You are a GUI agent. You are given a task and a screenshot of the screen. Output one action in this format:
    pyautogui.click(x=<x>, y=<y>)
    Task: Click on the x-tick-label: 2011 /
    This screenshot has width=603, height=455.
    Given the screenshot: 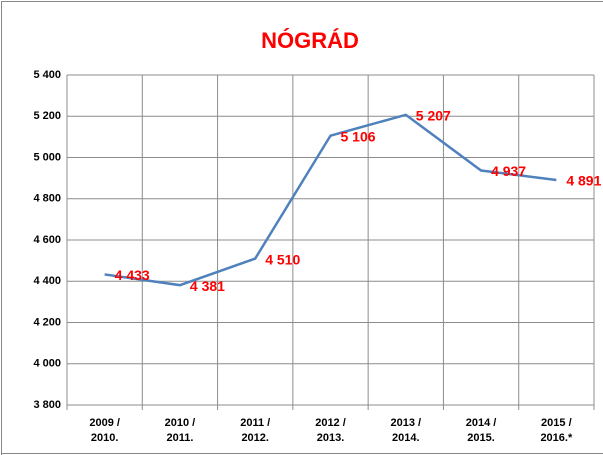 What is the action you would take?
    pyautogui.click(x=255, y=423)
    